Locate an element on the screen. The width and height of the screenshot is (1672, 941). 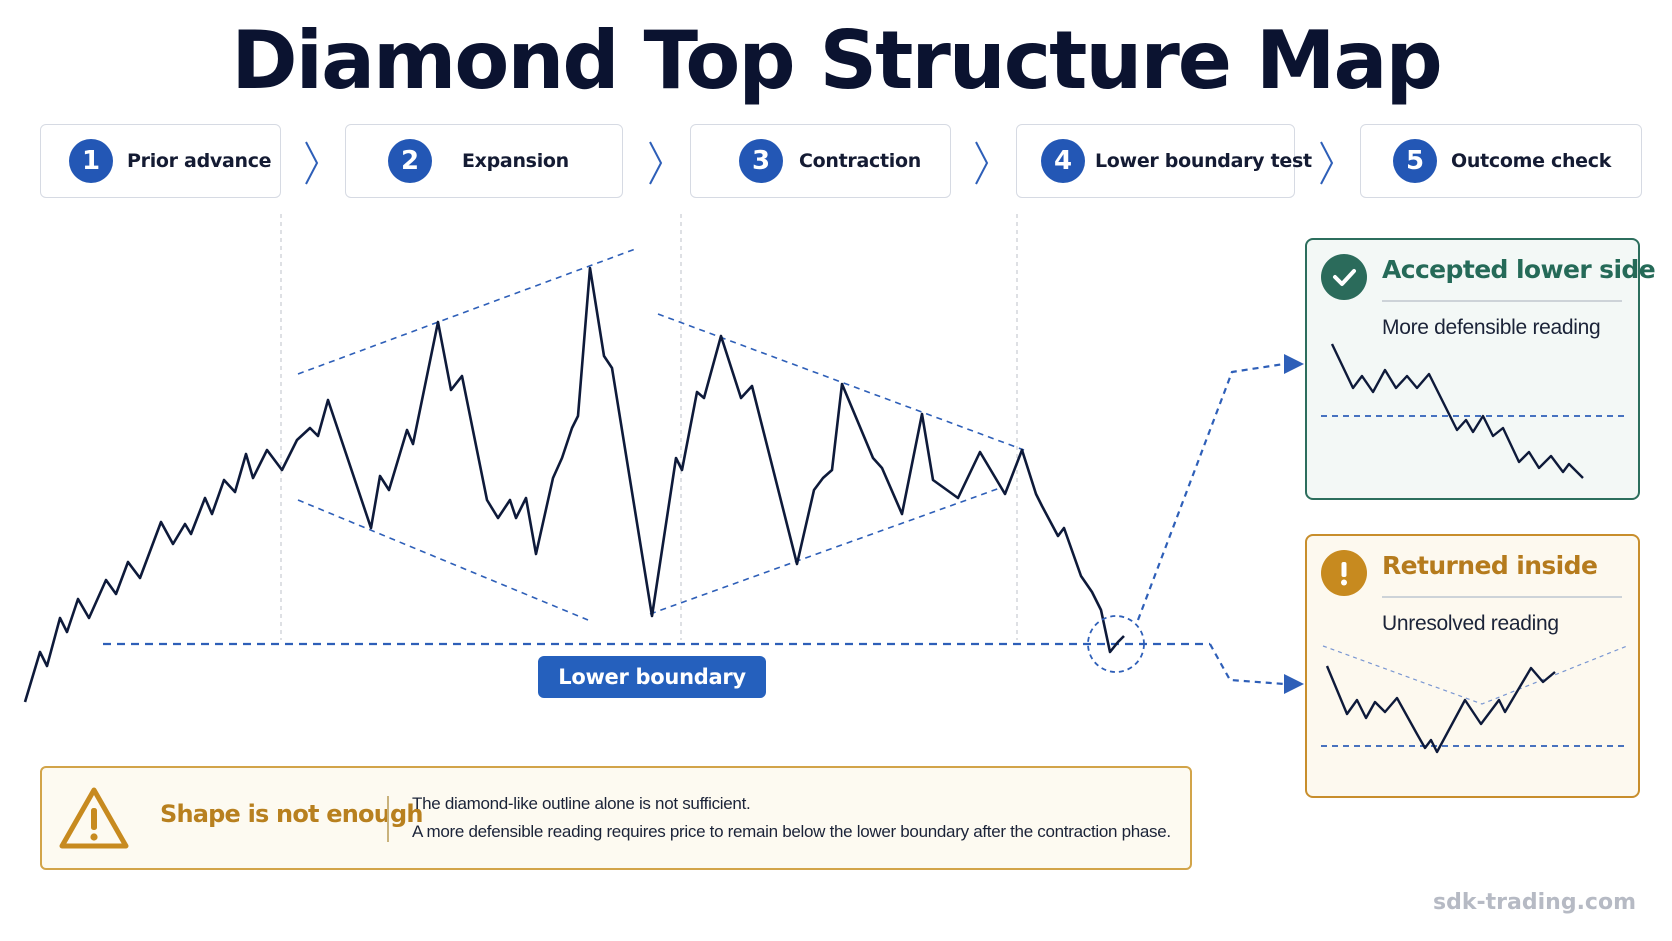
step-prior-advance: 1 Prior advance is located at coordinates (160, 161).